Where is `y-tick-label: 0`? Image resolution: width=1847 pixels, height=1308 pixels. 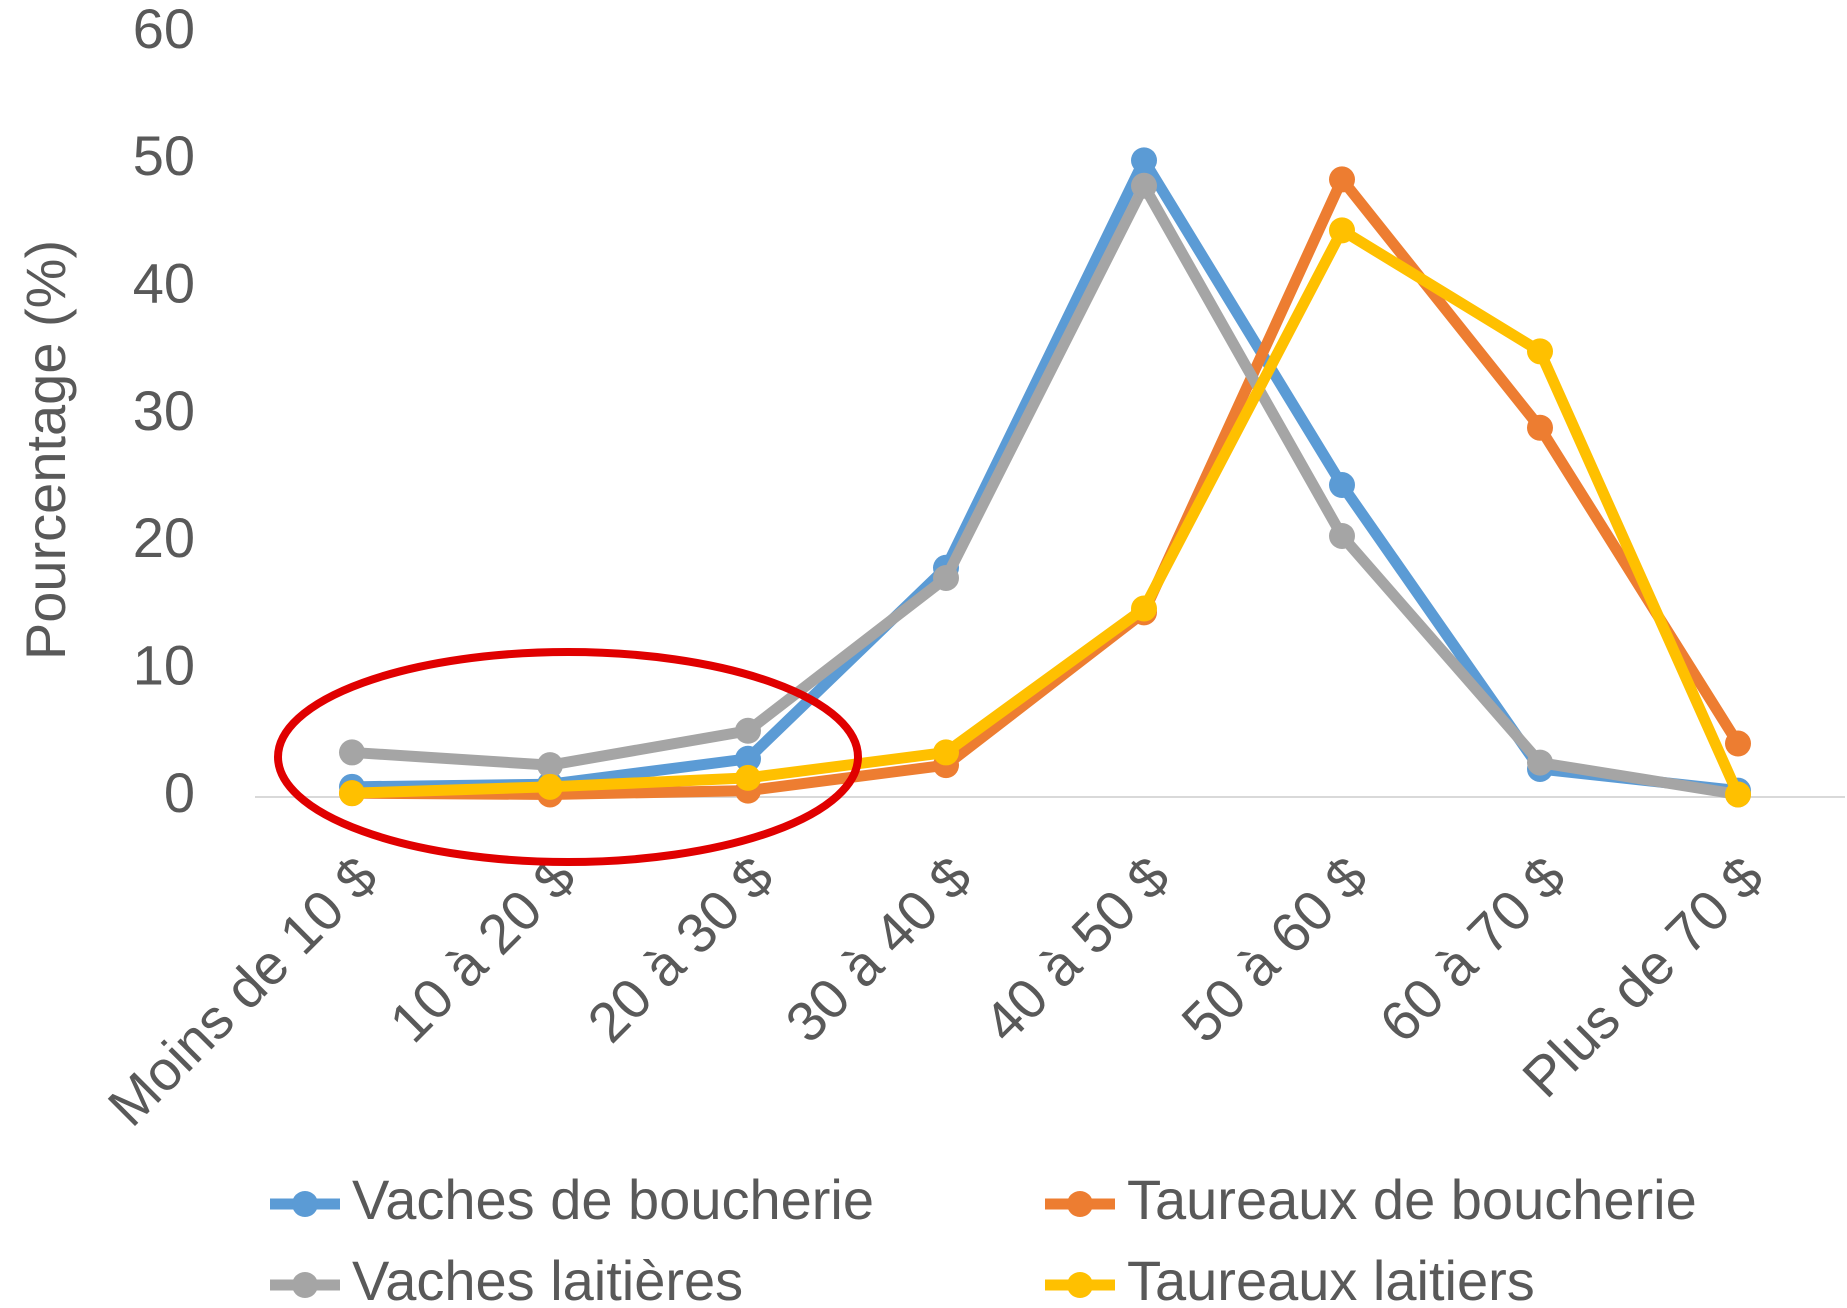
y-tick-label: 0 is located at coordinates (179, 792).